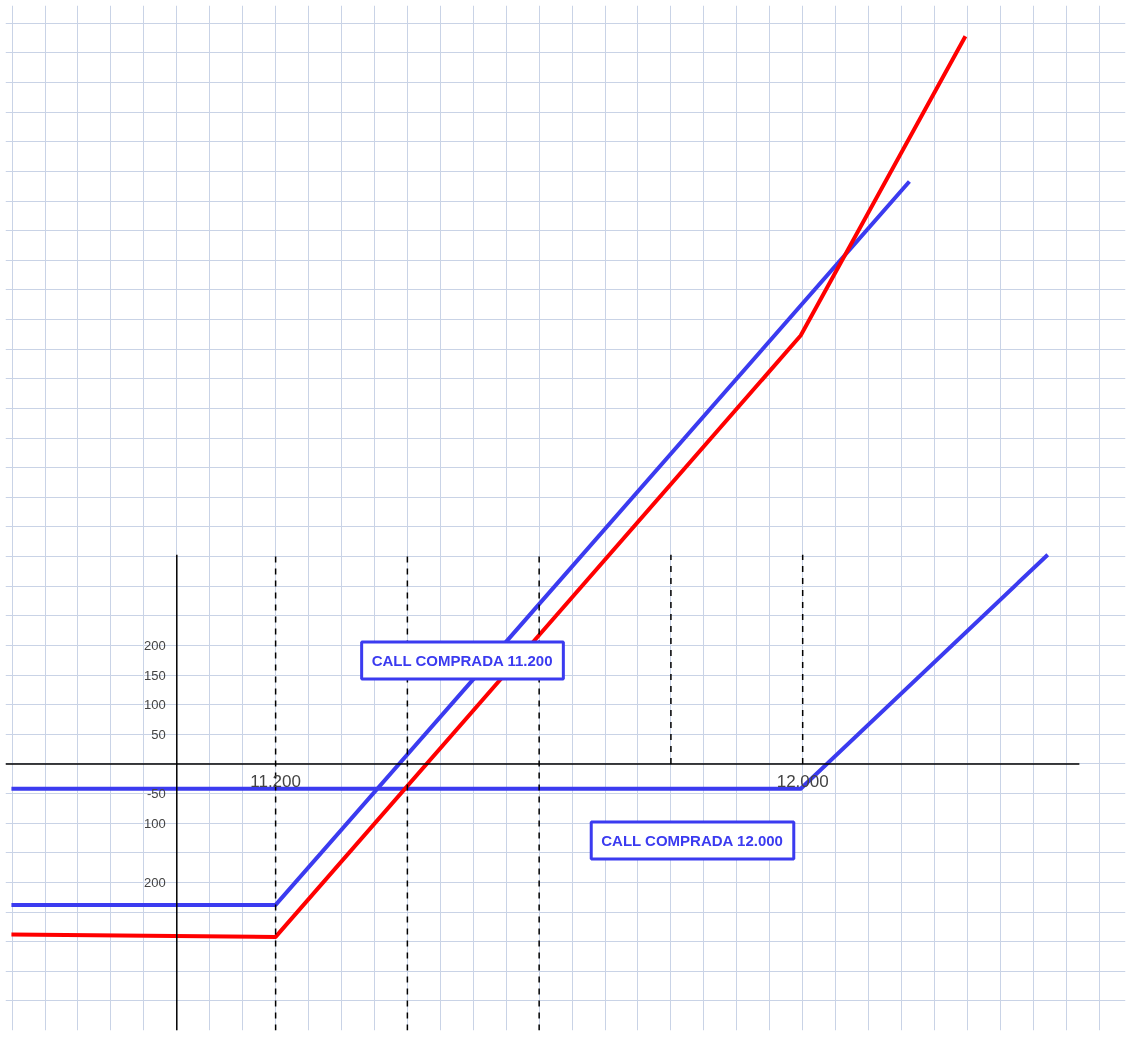  I want to click on annotation: CALL COMPRADA 12.000, so click(692, 840).